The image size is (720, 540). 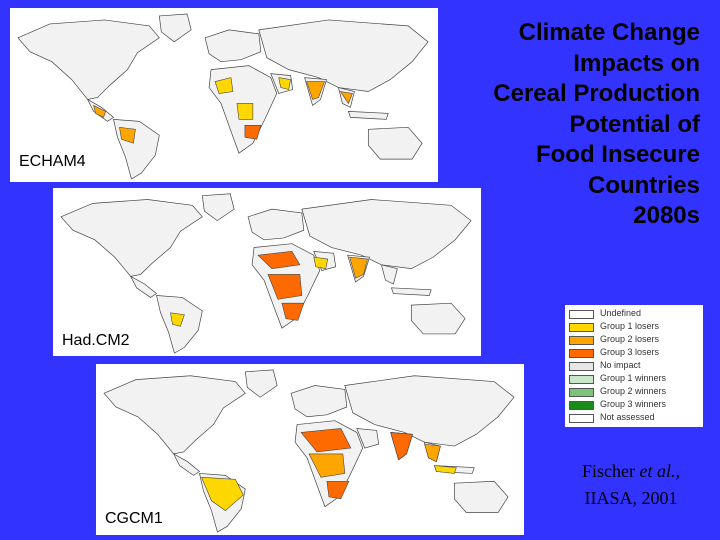 I want to click on legend-item: Group 2 losers, so click(x=635, y=340).